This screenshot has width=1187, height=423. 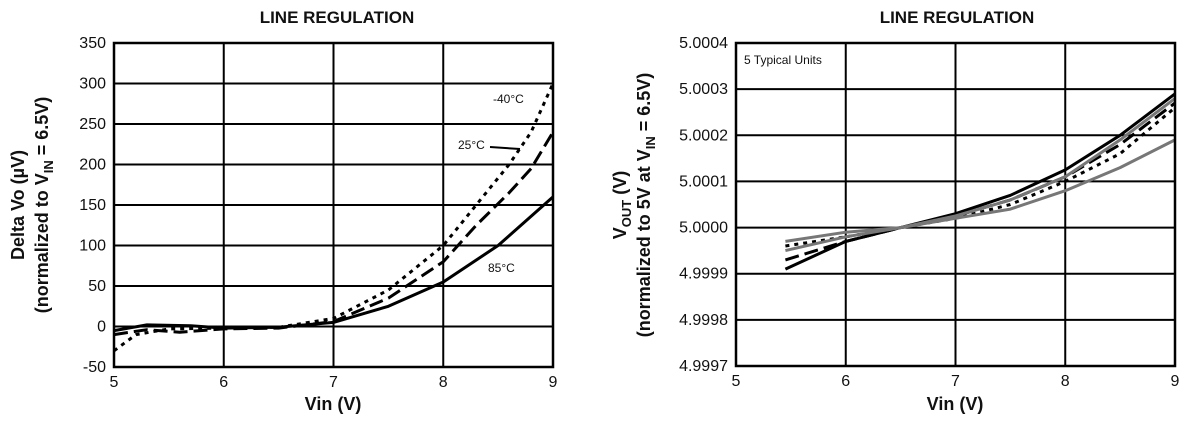 I want to click on left-y-tick-label: 150, so click(x=92, y=205).